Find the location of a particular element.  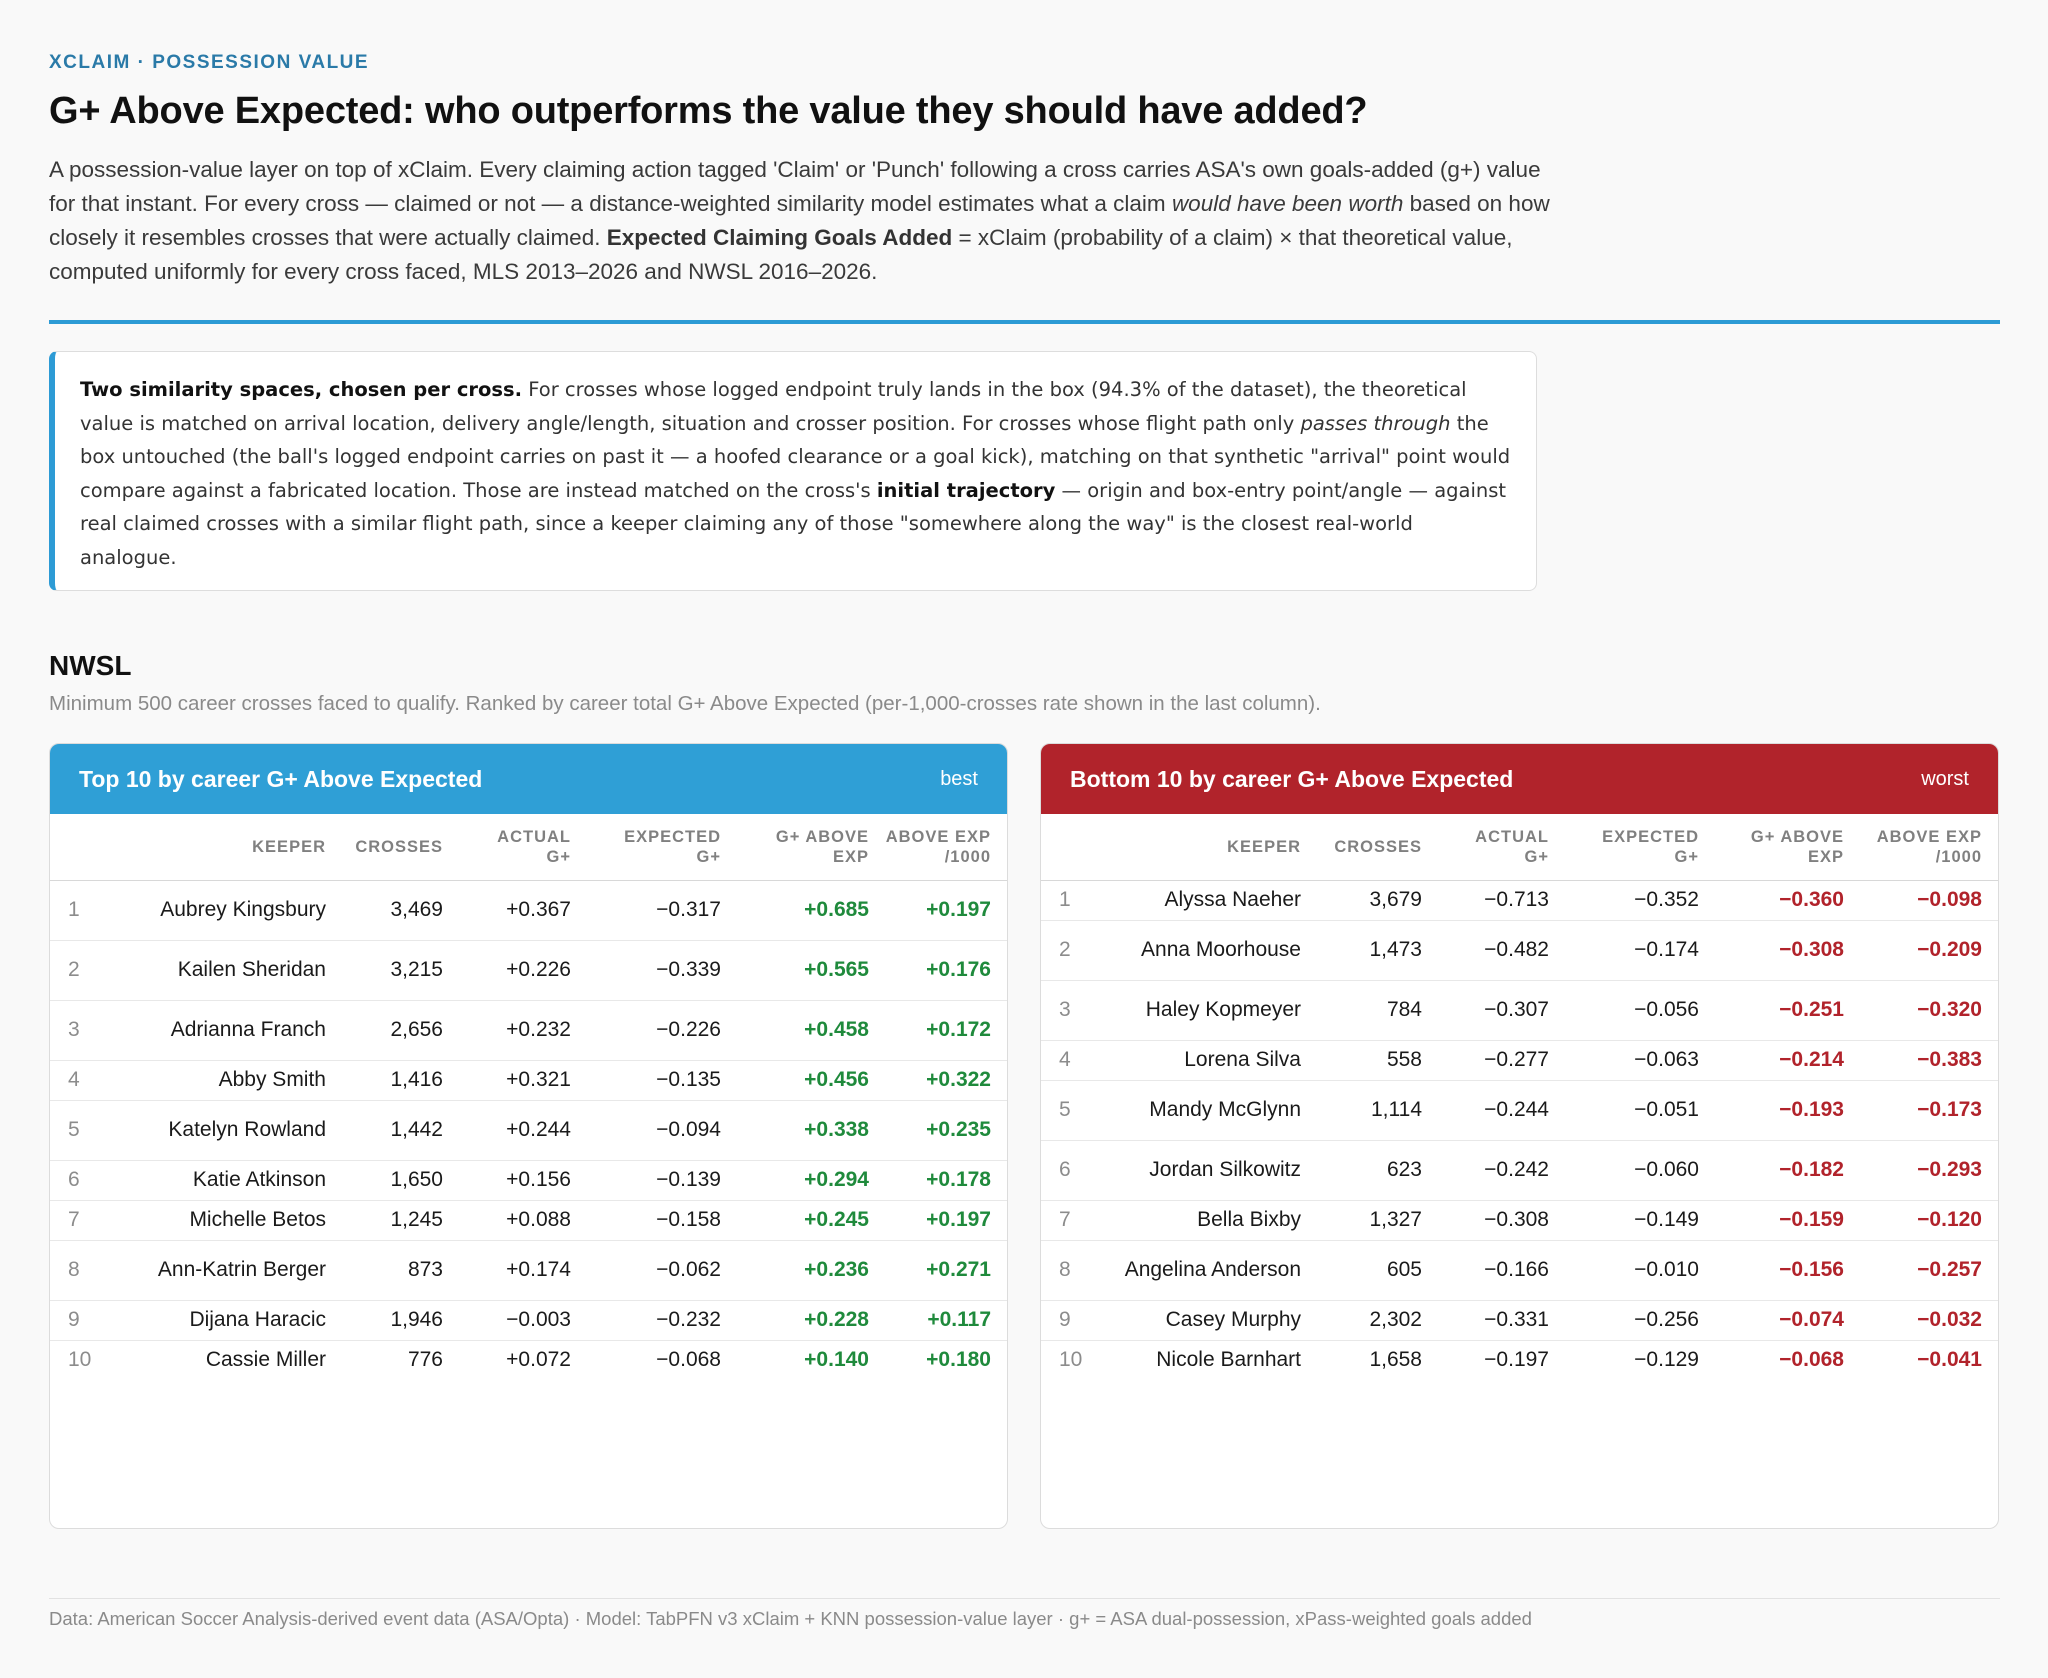

crosses-value: 1,114 is located at coordinates (1361, 1110).